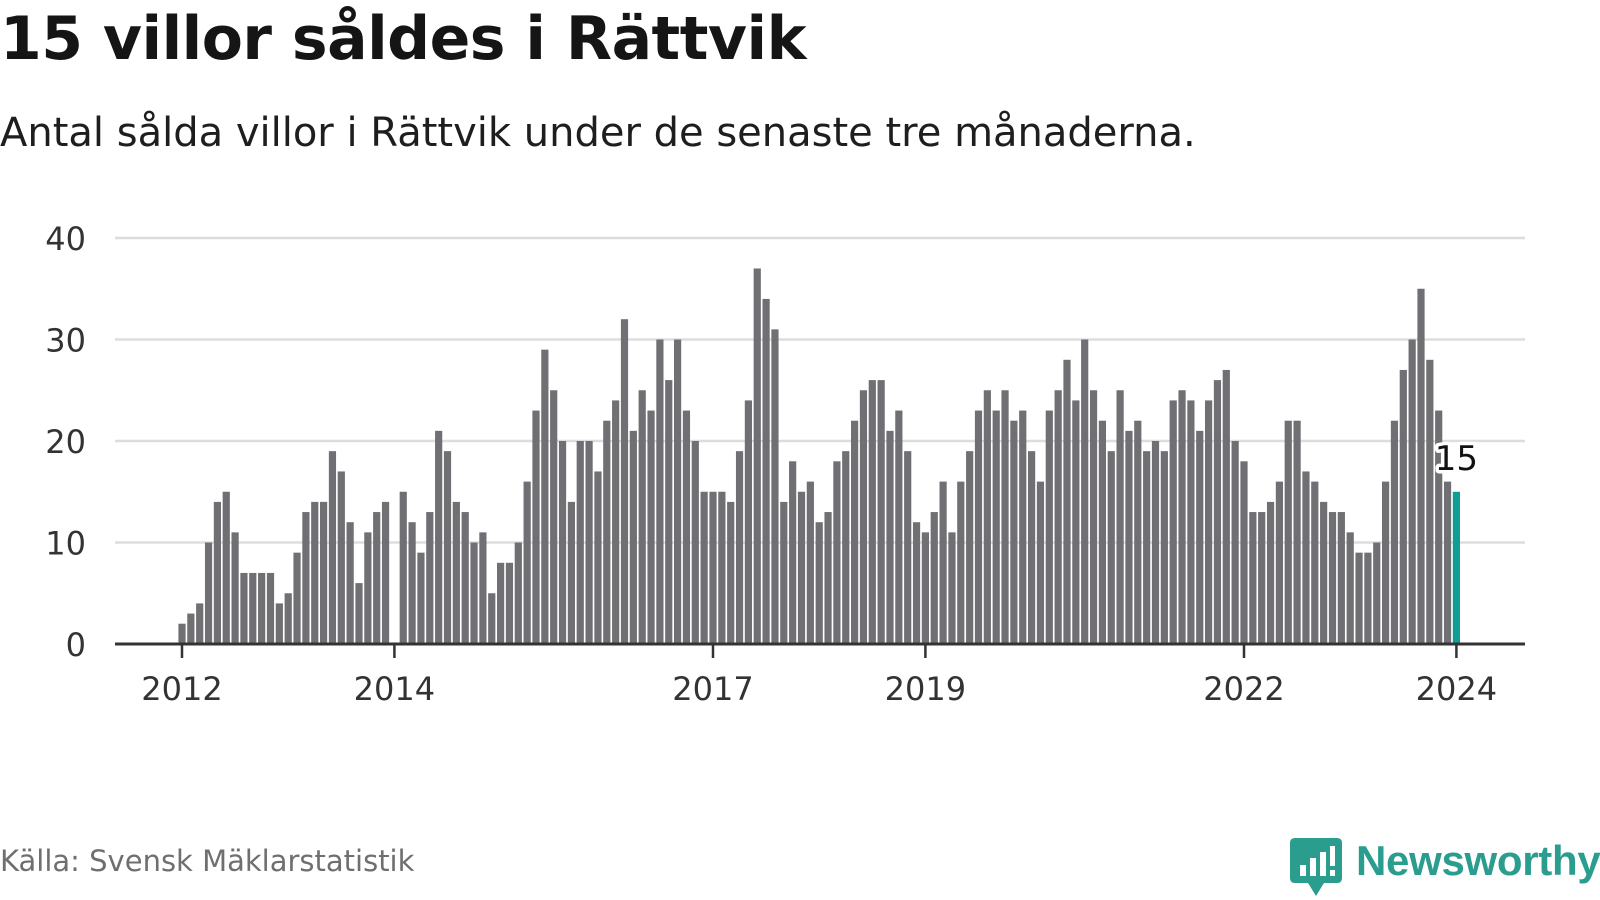  Describe the element at coordinates (207, 861) in the screenshot. I see `source-credit: Källa: Svensk Mäklarstatistik` at that location.